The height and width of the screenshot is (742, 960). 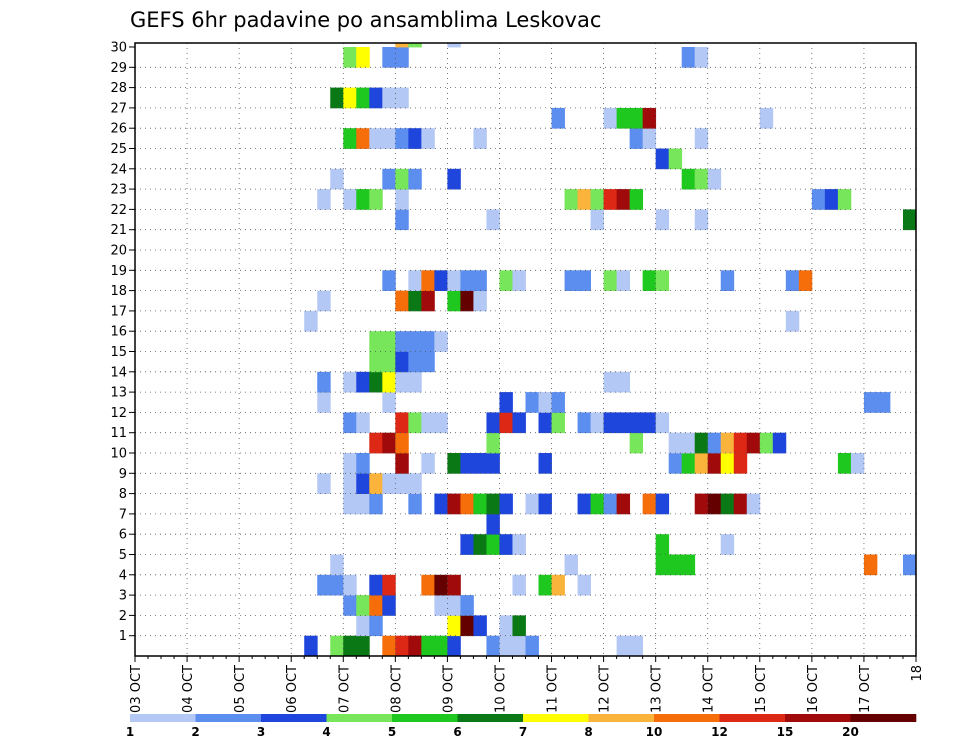 What do you see at coordinates (761, 689) in the screenshot?
I see `x-date-label: 15 OCT` at bounding box center [761, 689].